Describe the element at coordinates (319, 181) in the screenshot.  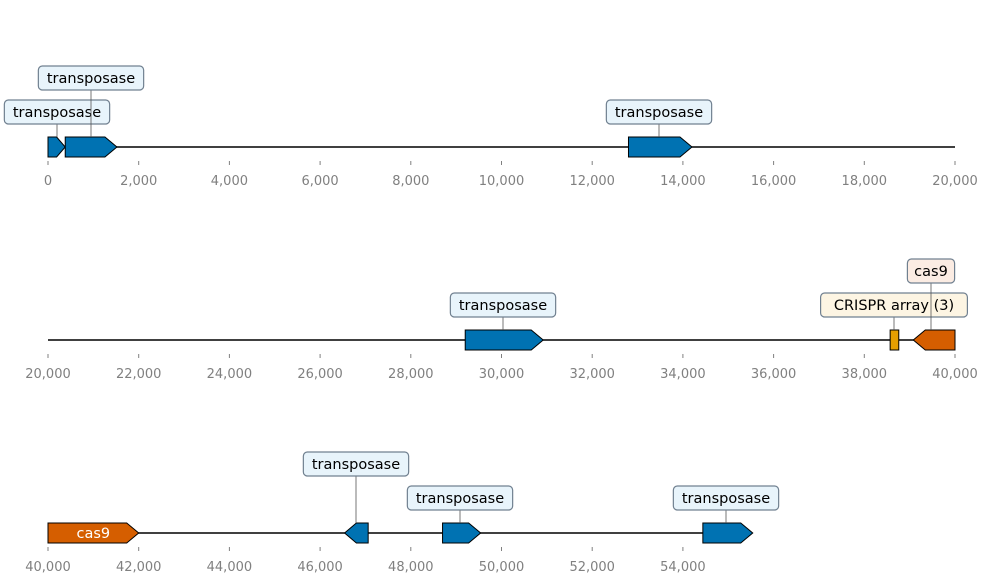
I see `tick-label: 6,000` at that location.